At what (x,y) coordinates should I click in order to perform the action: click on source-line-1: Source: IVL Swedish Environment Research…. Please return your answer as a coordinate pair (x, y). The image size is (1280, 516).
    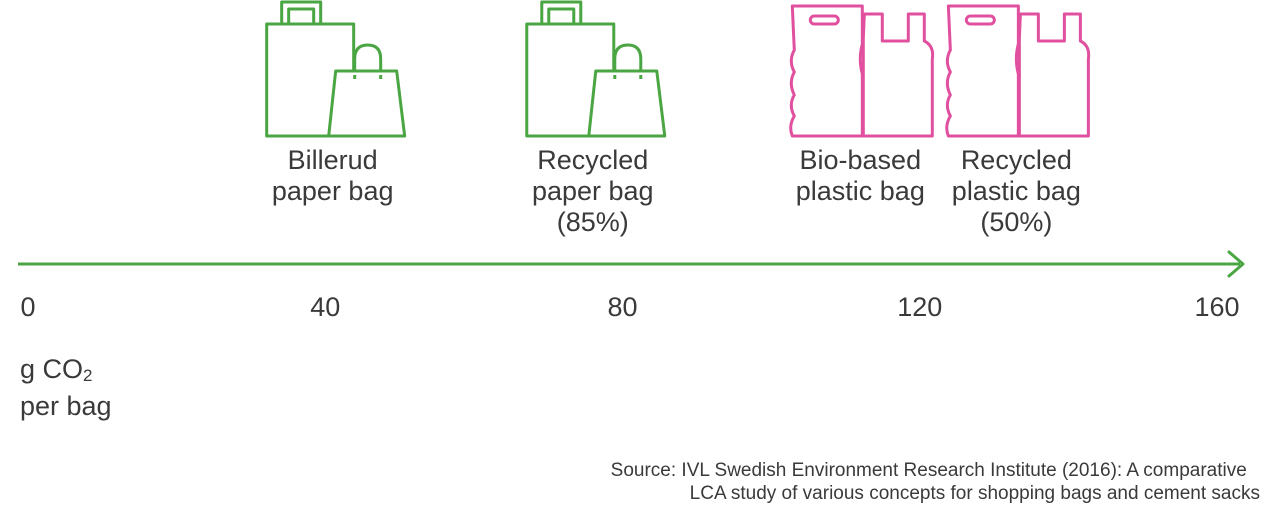
    Looking at the image, I should click on (928, 470).